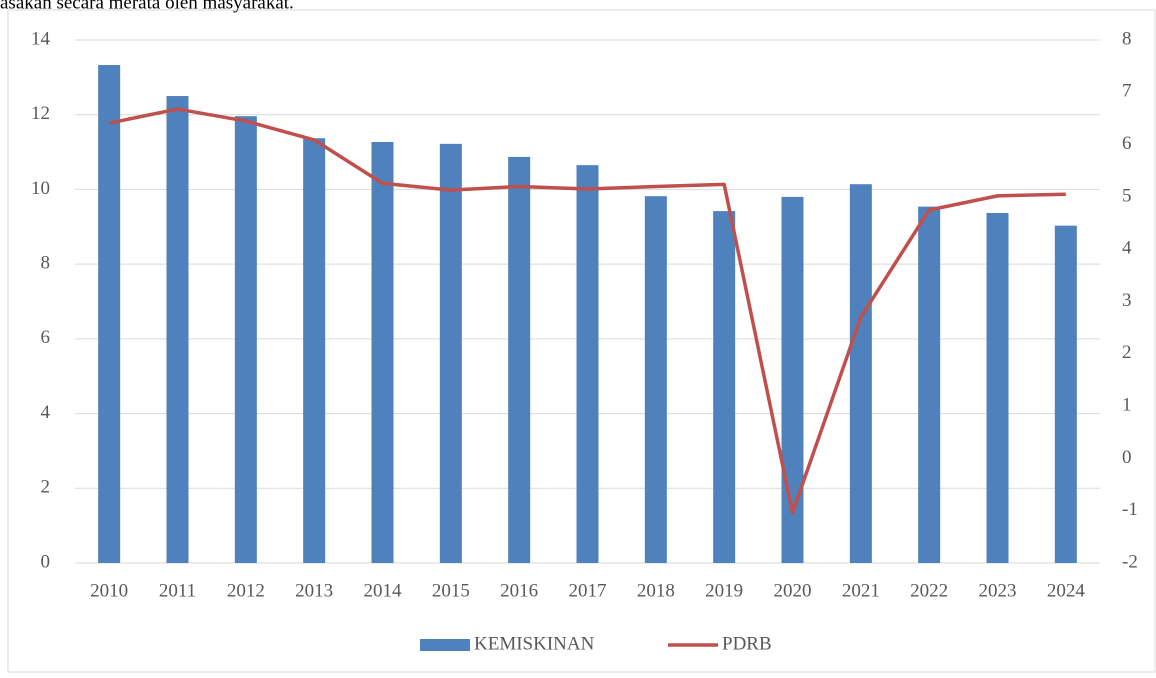  What do you see at coordinates (1130, 509) in the screenshot?
I see `y2-tick-label: -1` at bounding box center [1130, 509].